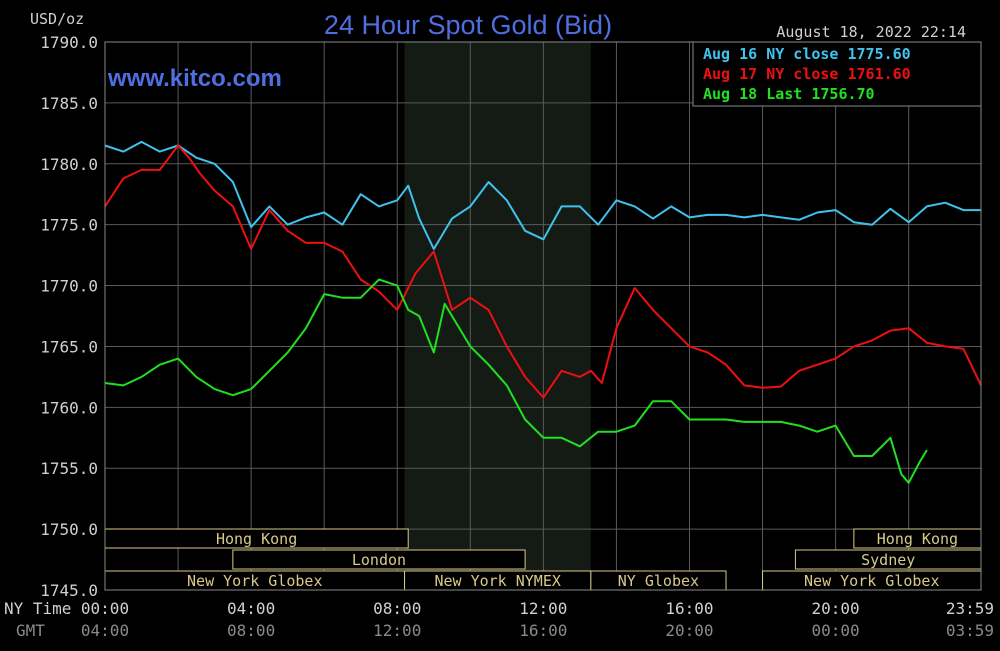 This screenshot has height=651, width=1000. Describe the element at coordinates (497, 581) in the screenshot. I see `session-label: New York NYMEX` at that location.